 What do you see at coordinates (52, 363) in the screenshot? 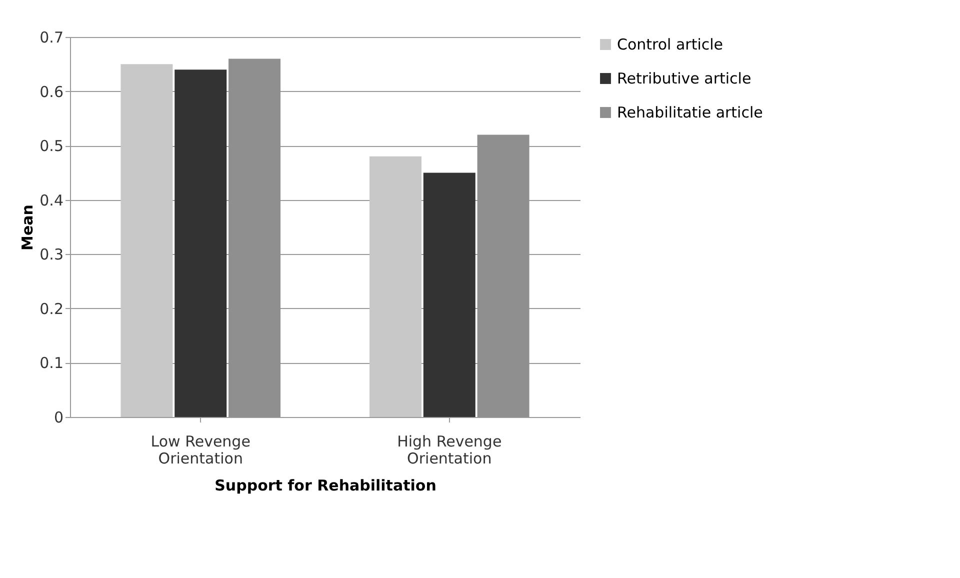
I see `y-tick-label: 0.1` at bounding box center [52, 363].